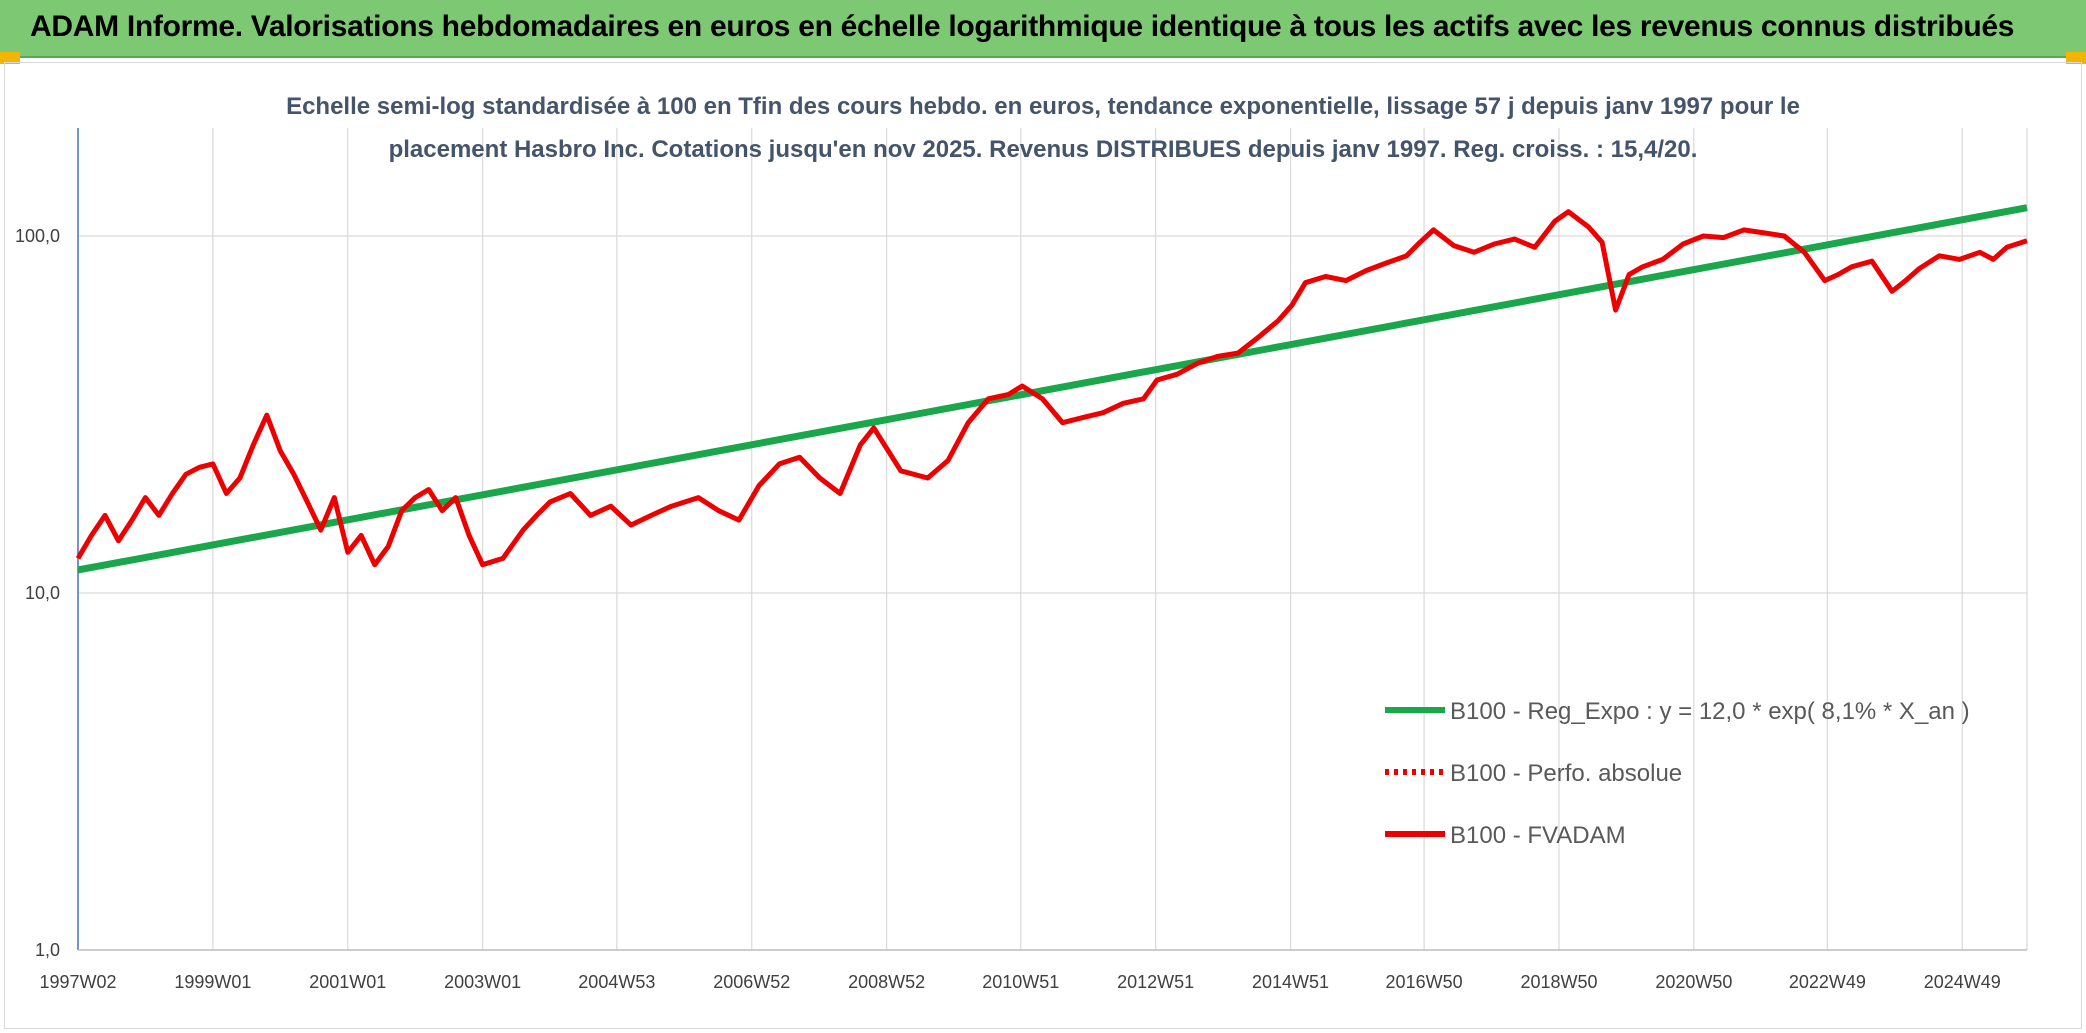 The image size is (2086, 1033). Describe the element at coordinates (1558, 982) in the screenshot. I see `x-tick-label: 2018W50` at that location.